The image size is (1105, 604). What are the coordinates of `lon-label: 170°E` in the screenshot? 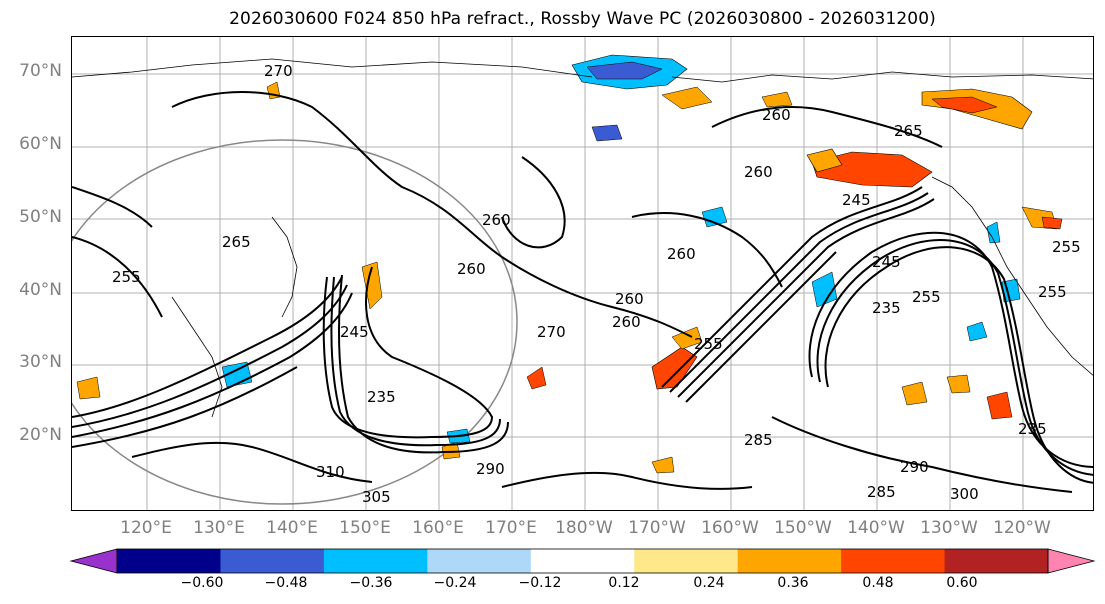 It's located at (511, 528).